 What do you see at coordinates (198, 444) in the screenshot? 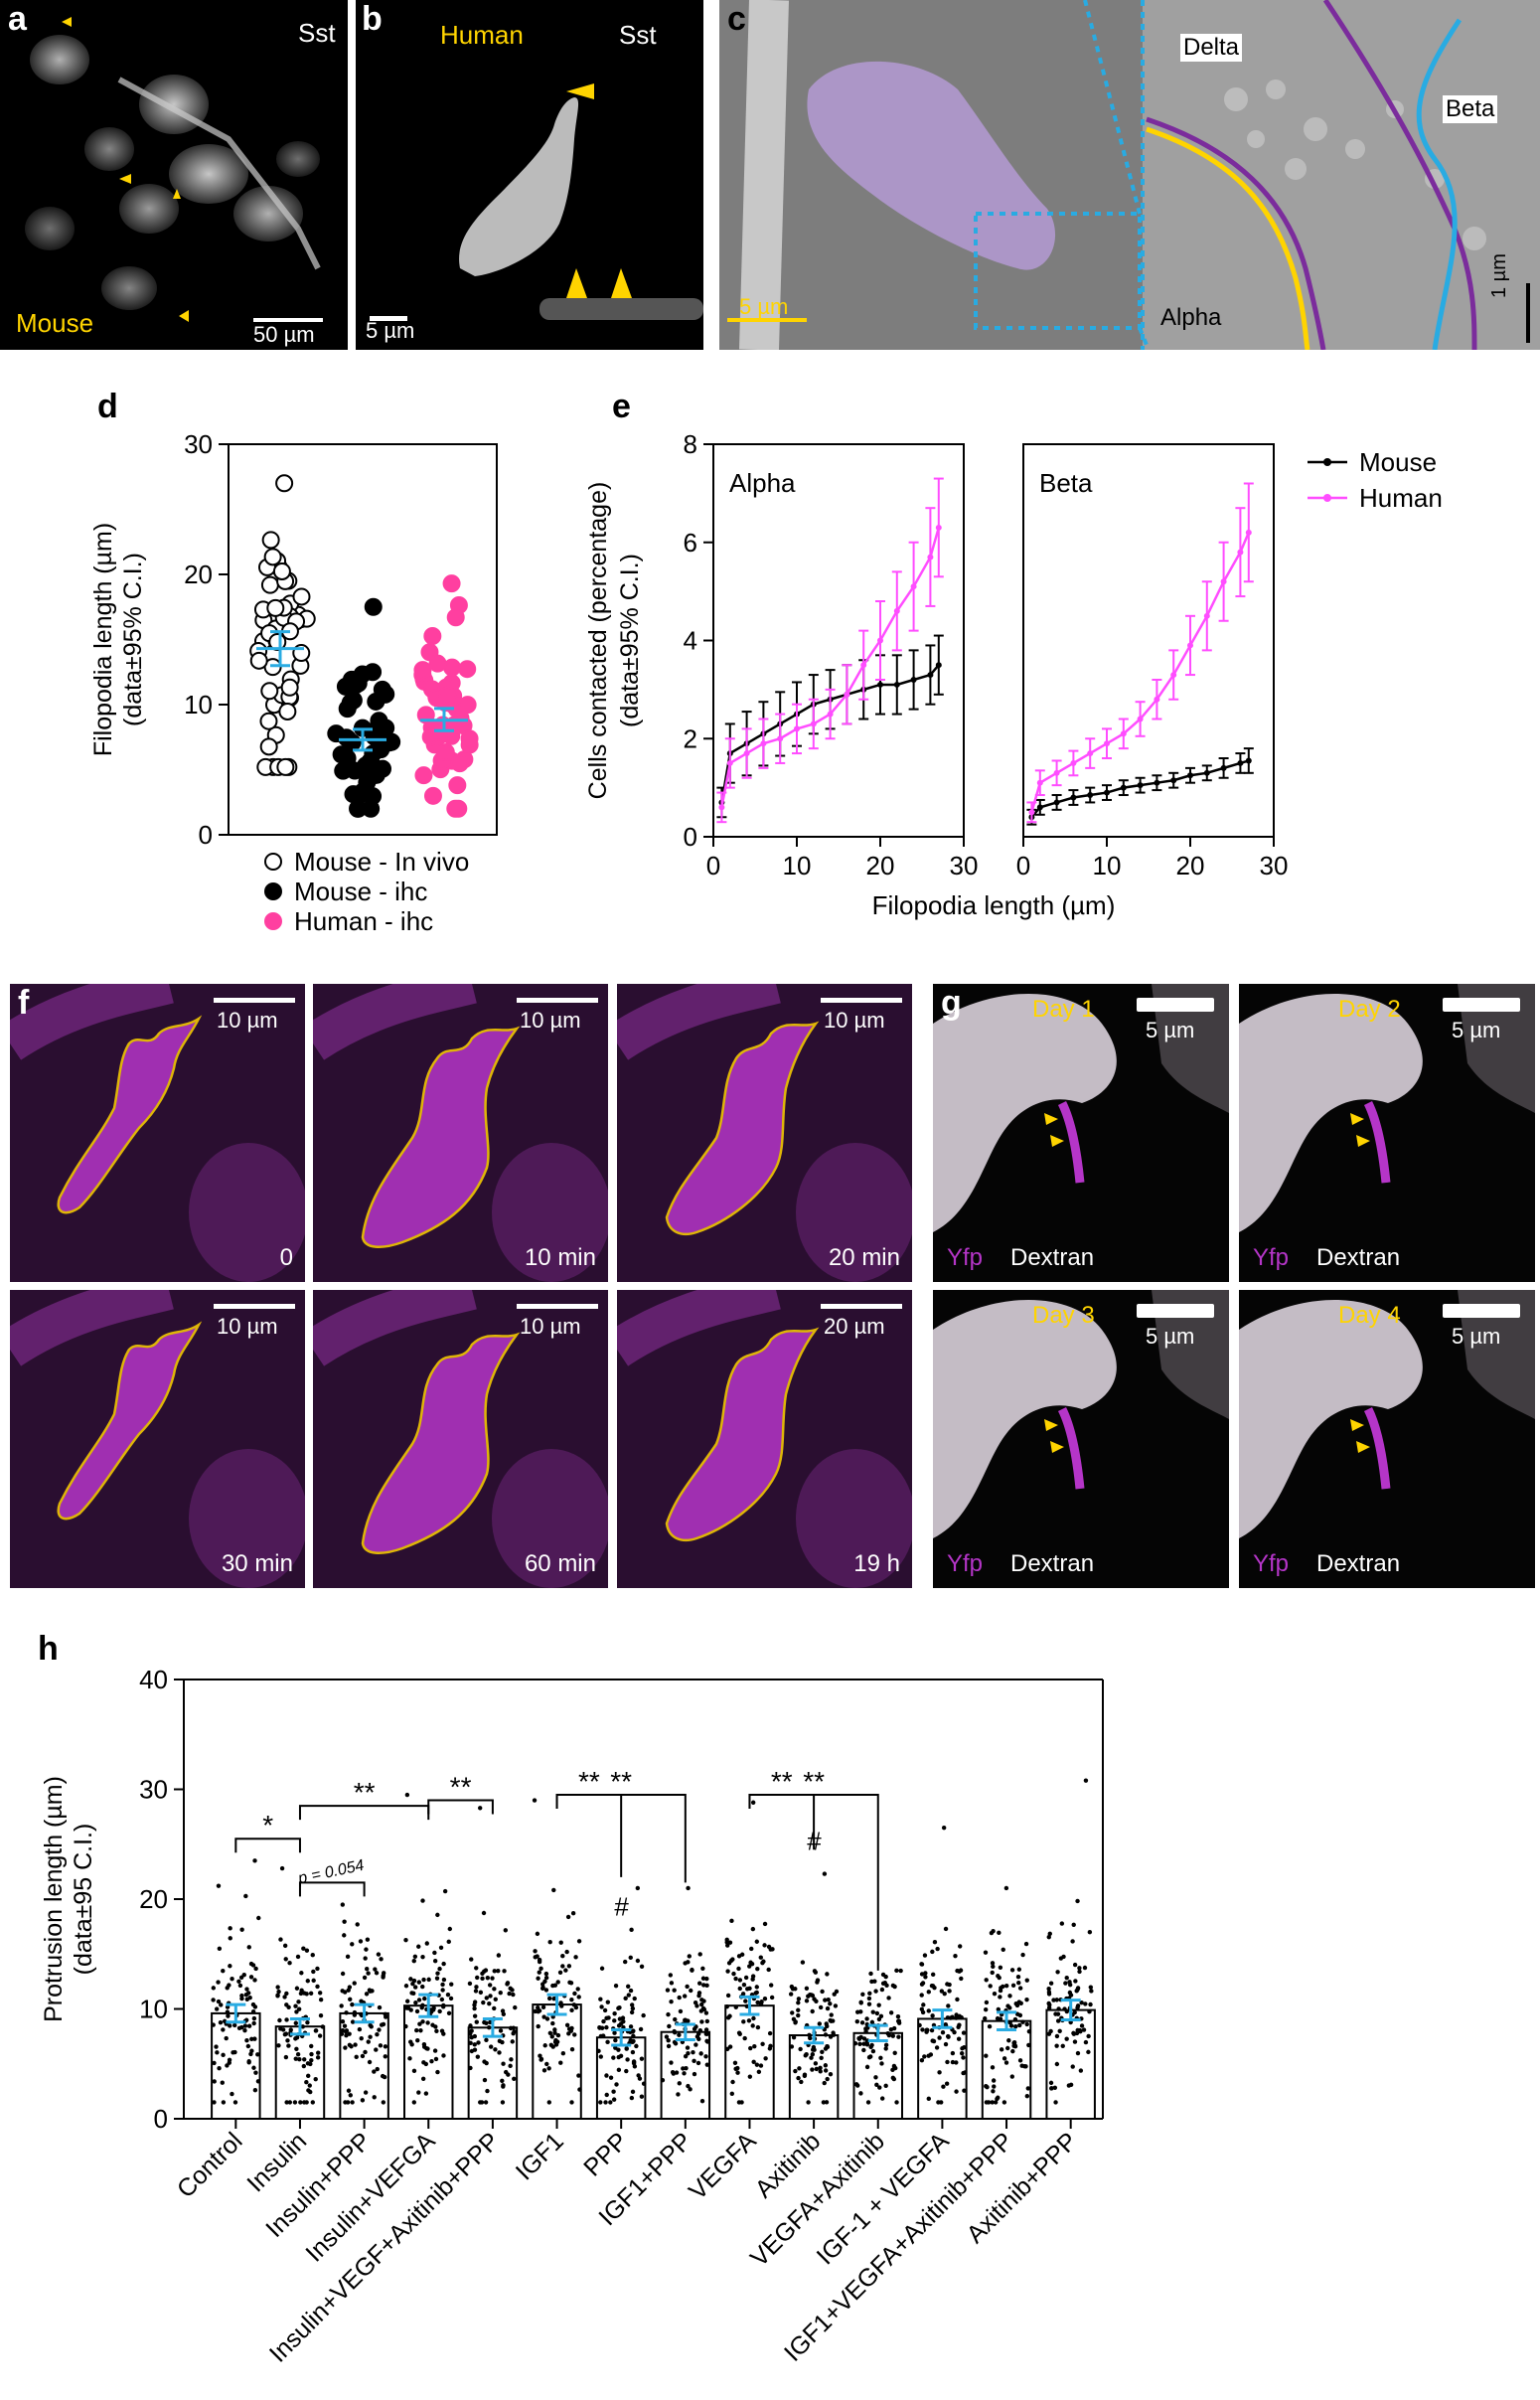
I see `y-tick-label: 30` at bounding box center [198, 444].